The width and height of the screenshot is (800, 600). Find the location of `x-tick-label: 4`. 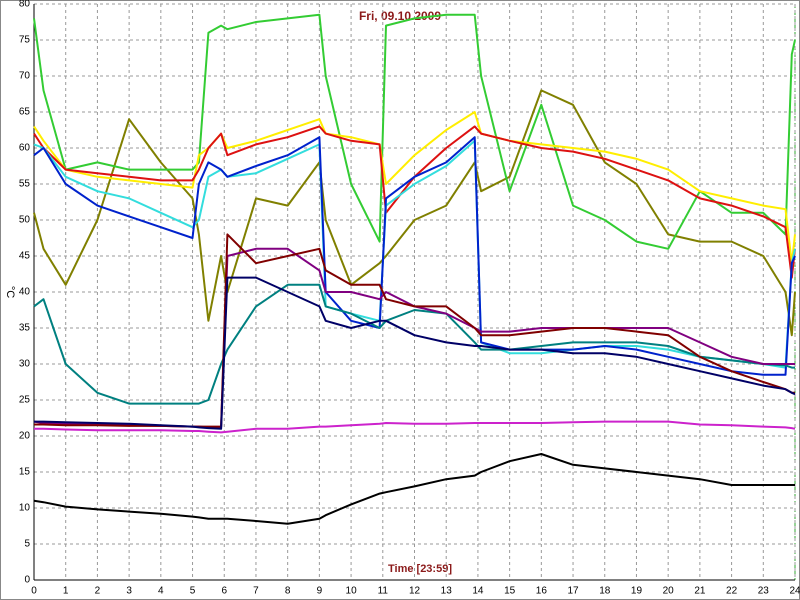

x-tick-label: 4 is located at coordinates (161, 591).